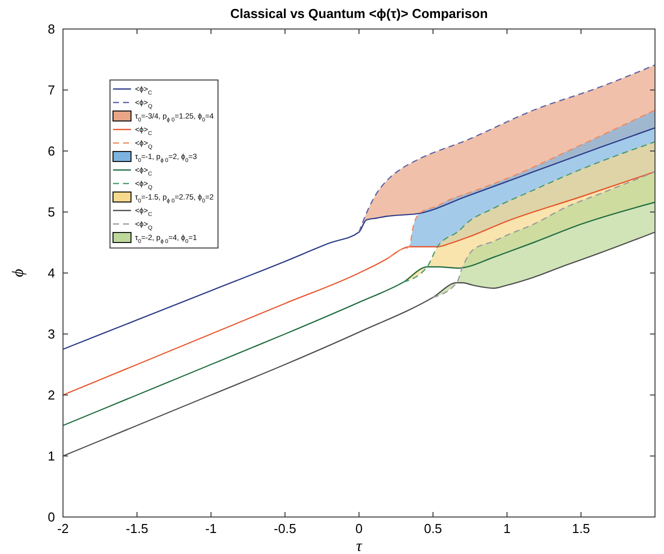 The width and height of the screenshot is (664, 554). What do you see at coordinates (51, 517) in the screenshot?
I see `y-tick-label: 0` at bounding box center [51, 517].